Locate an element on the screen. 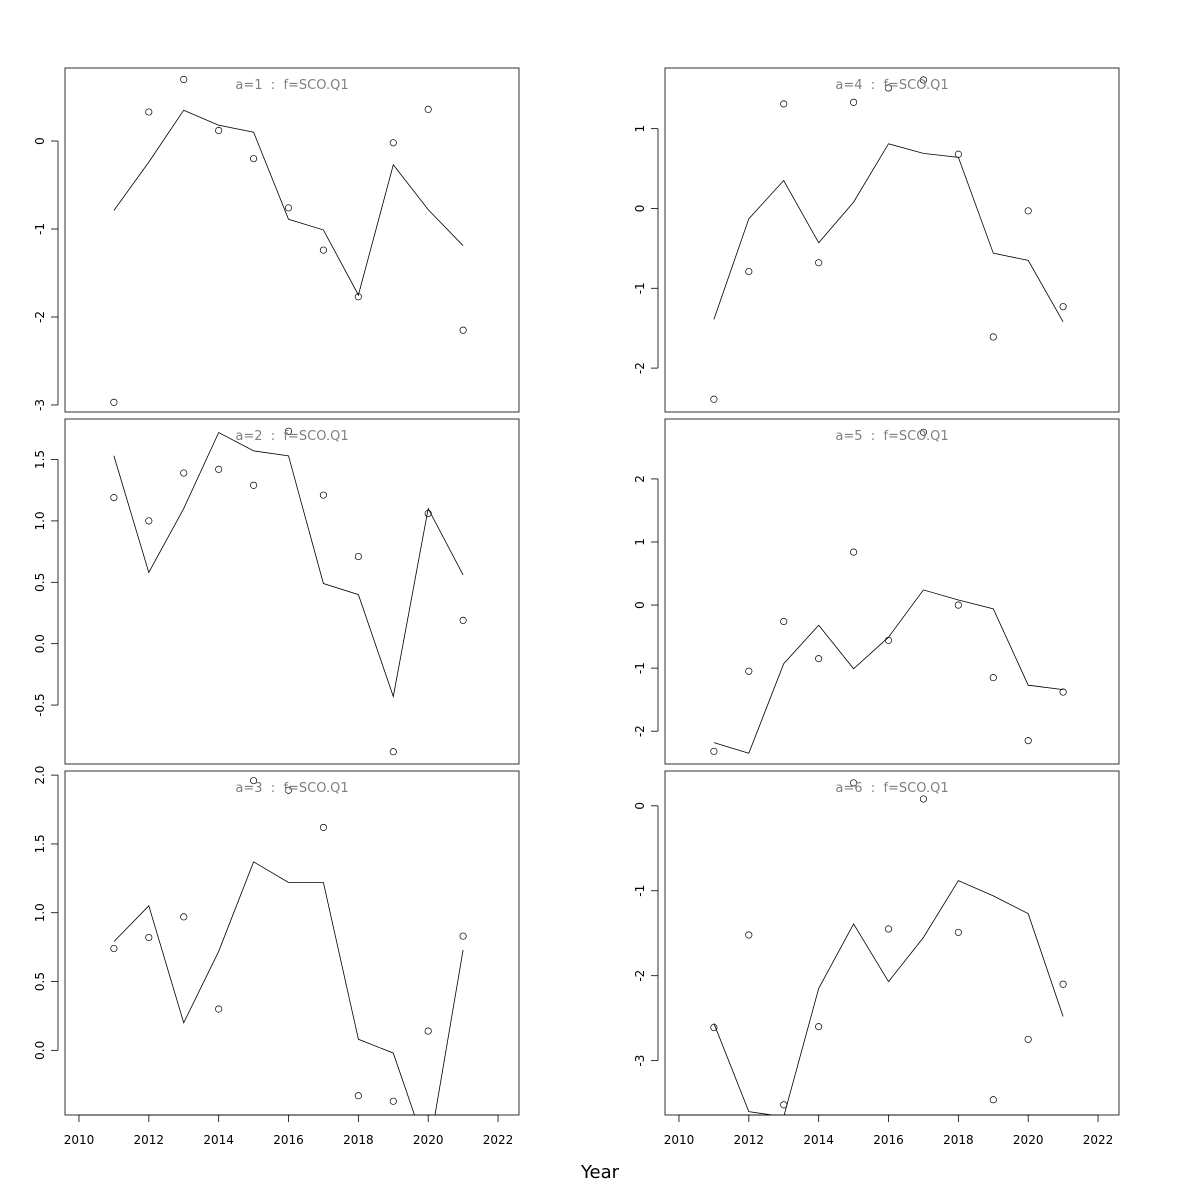 Image resolution: width=1200 pixels, height=1200 pixels. panel-title: a=1 : f=SCO.Q1 is located at coordinates (291, 85).